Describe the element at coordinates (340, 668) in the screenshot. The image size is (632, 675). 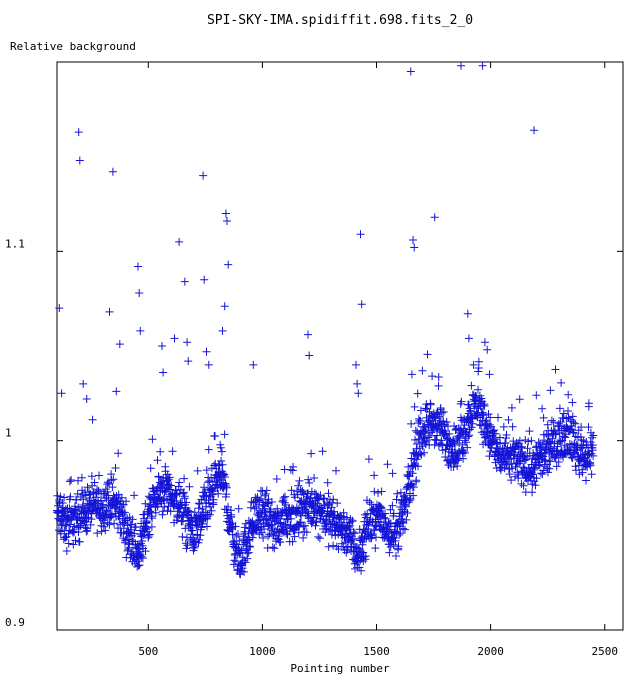
I see `x-axis-label: Pointing number` at that location.